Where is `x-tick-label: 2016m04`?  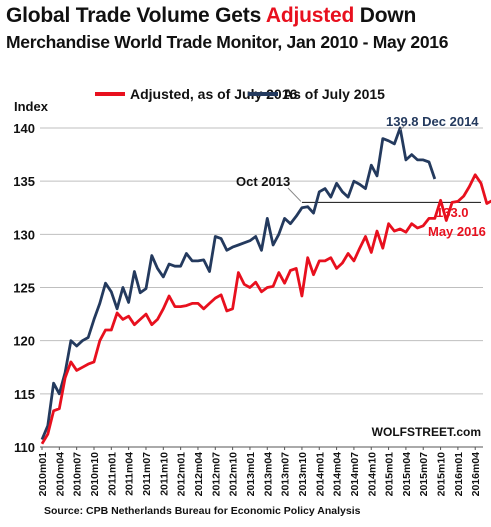
x-tick-label: 2016m04 is located at coordinates (476, 474).